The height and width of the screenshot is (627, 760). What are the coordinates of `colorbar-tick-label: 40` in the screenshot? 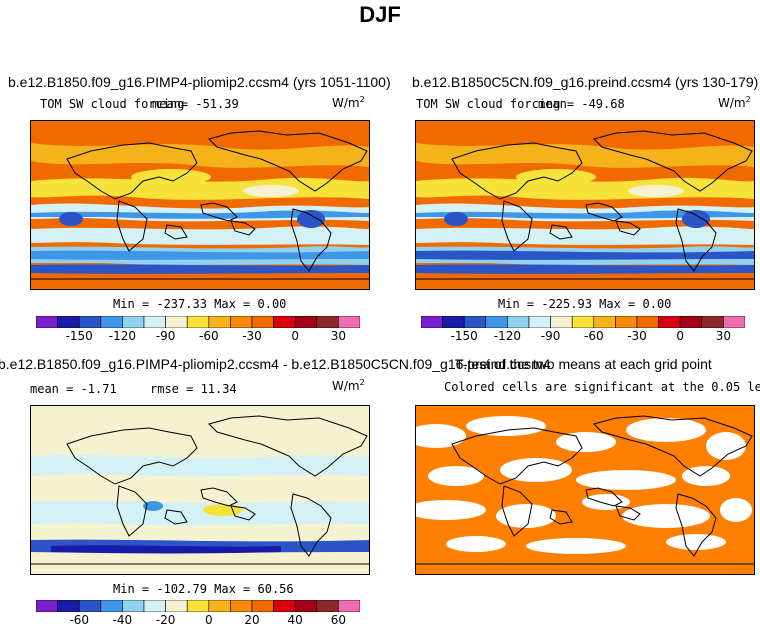 It's located at (295, 620).